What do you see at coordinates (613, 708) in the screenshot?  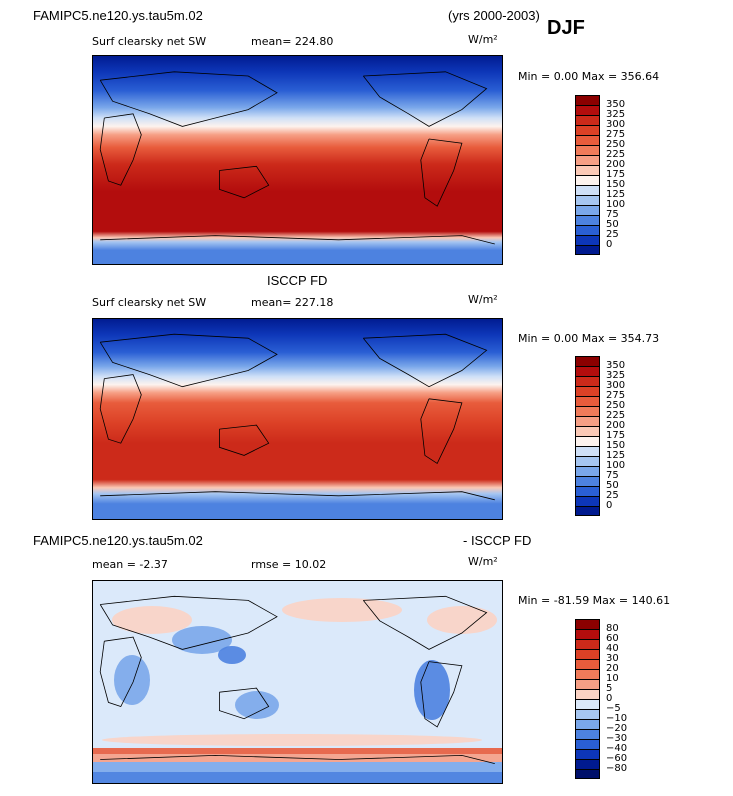 I see `colorbar-label: −5` at bounding box center [613, 708].